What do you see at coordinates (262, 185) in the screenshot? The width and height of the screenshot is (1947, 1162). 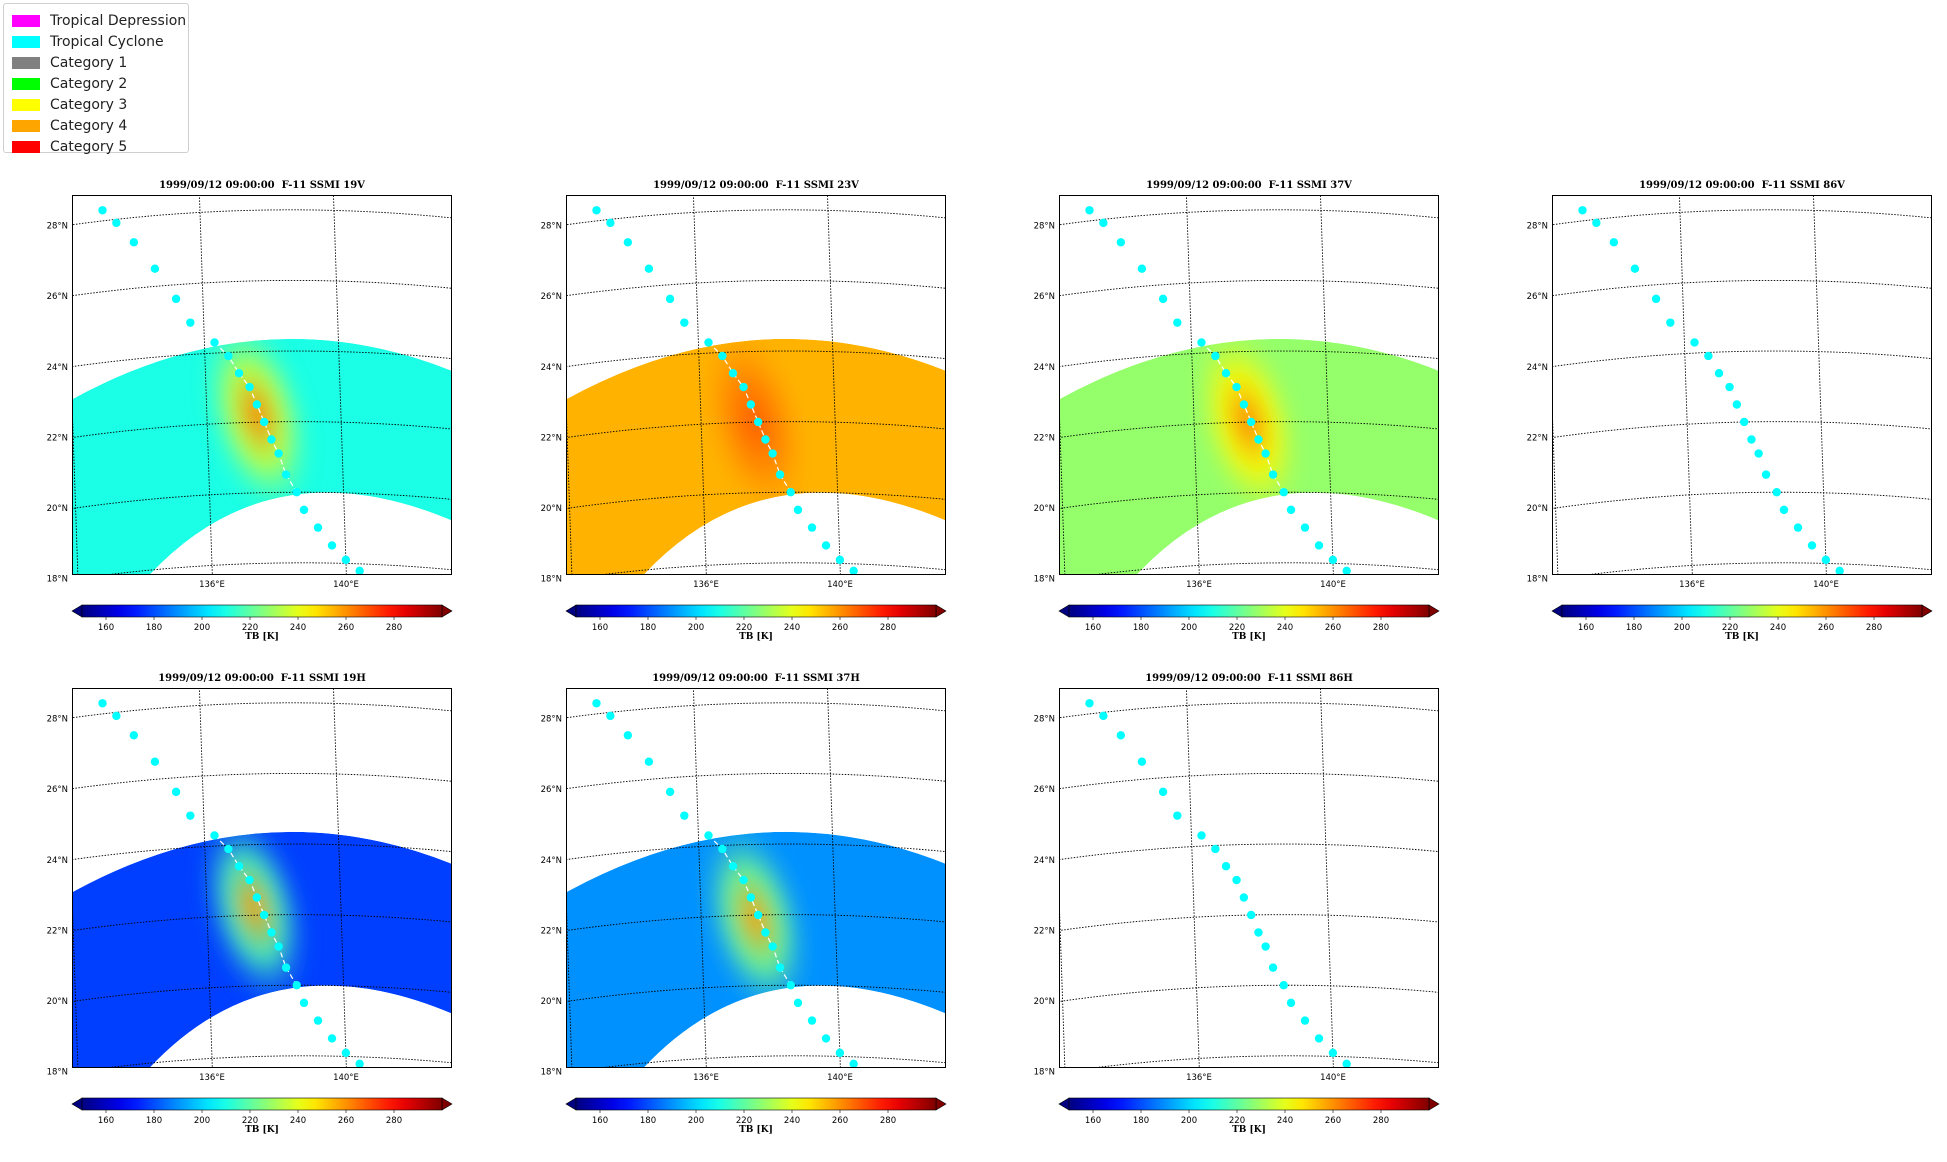 I see `panel-title: 1999/09/12 09:00:00 F-11 SSMI 19V` at bounding box center [262, 185].